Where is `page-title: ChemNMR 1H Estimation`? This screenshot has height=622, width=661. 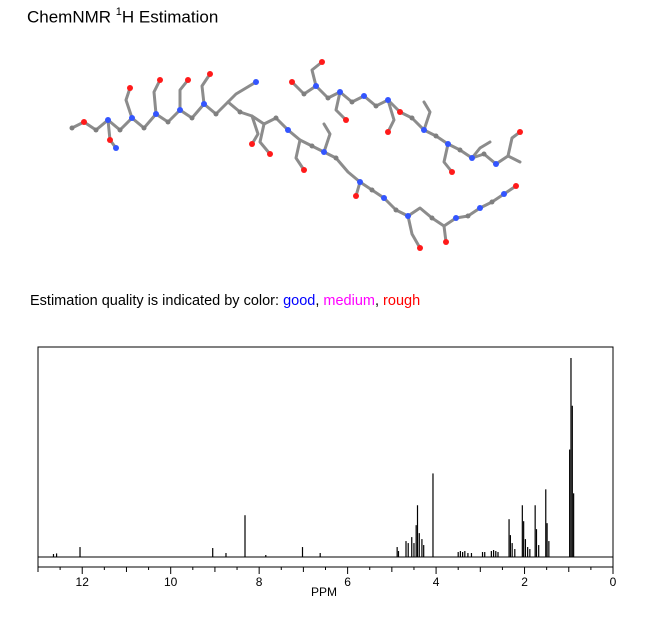
page-title: ChemNMR 1H Estimation is located at coordinates (123, 17).